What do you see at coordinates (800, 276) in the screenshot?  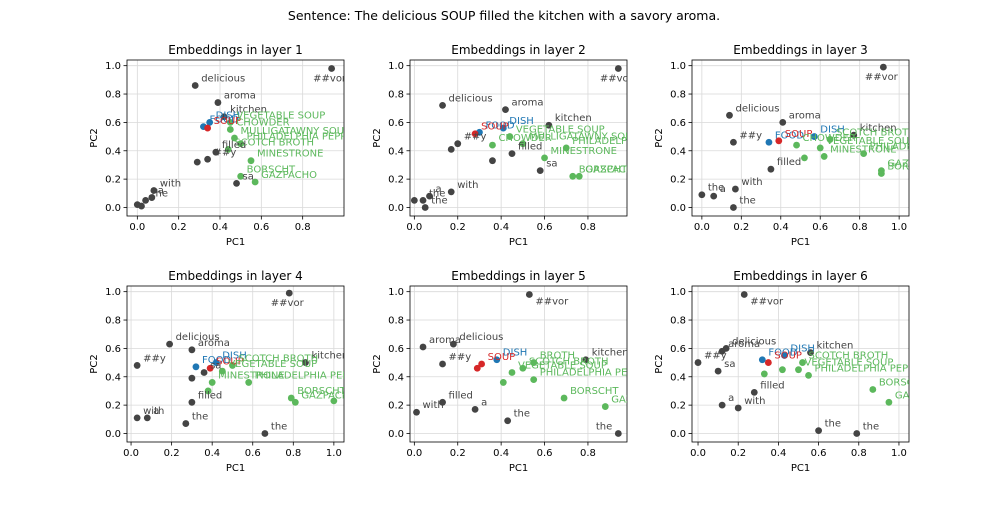 I see `chart-title: Embeddings in layer 6` at bounding box center [800, 276].